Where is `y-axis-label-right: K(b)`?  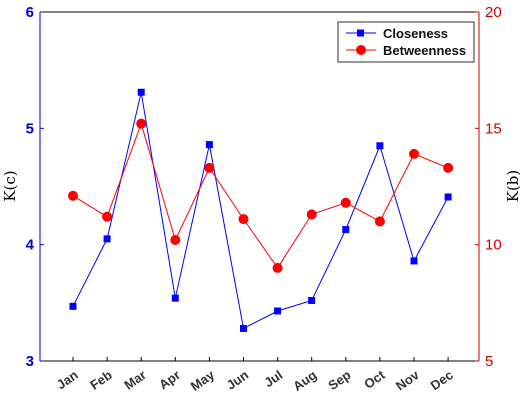
y-axis-label-right: K(b) is located at coordinates (513, 186).